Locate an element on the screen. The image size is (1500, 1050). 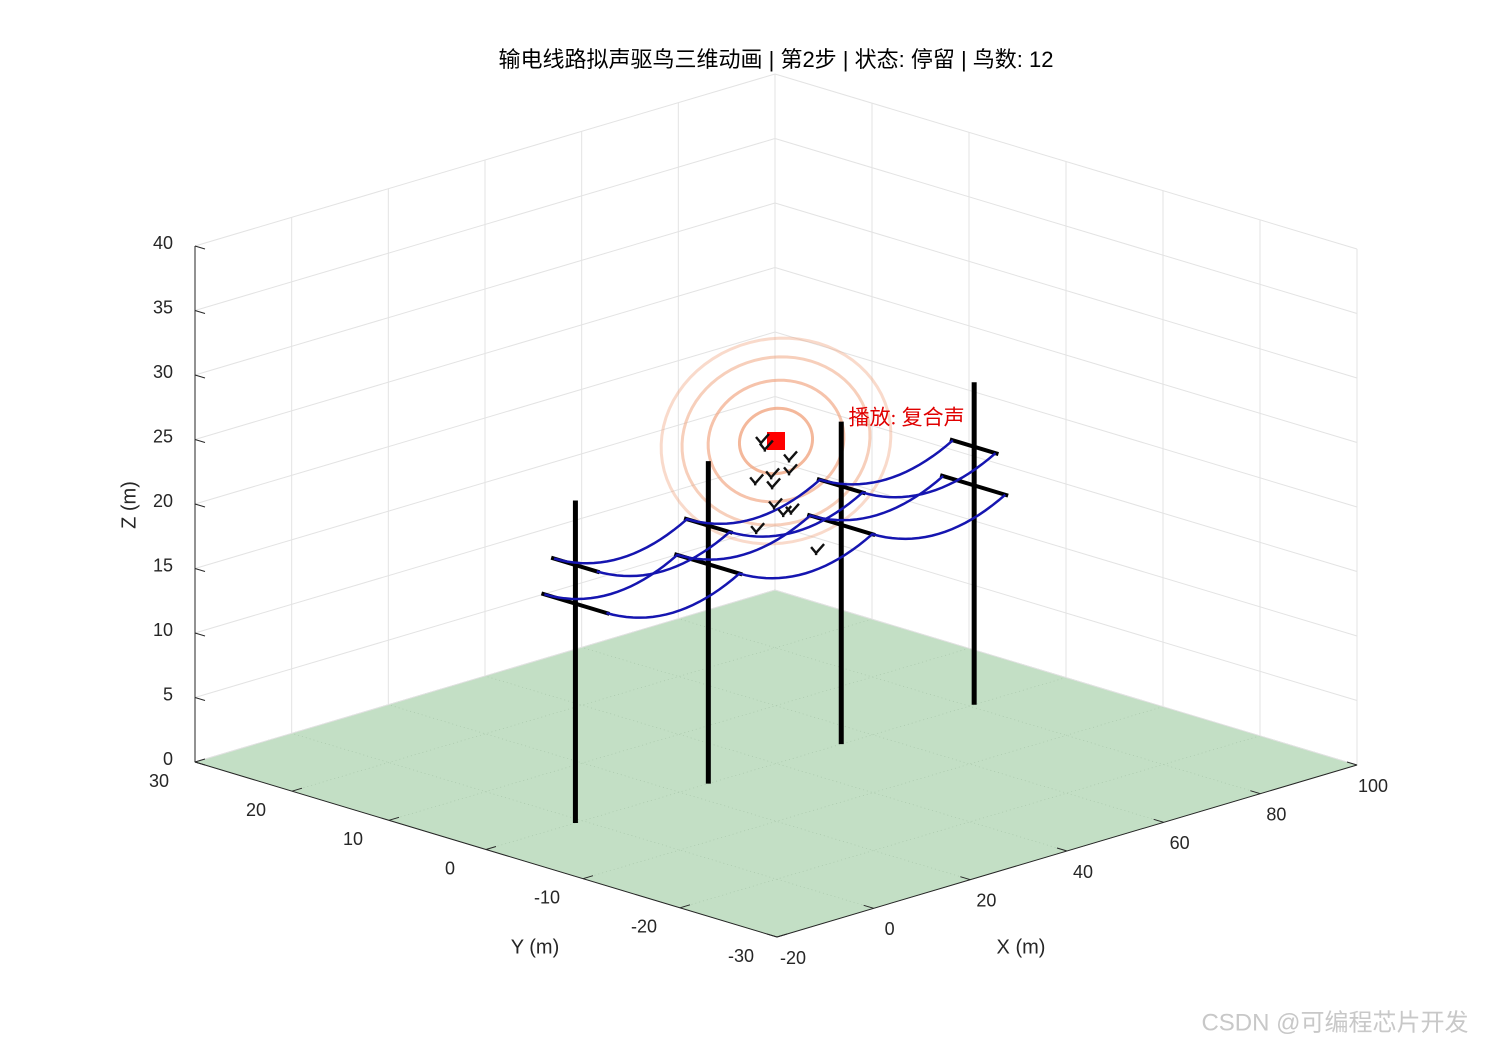
y-tick-label: 10 is located at coordinates (353, 839).